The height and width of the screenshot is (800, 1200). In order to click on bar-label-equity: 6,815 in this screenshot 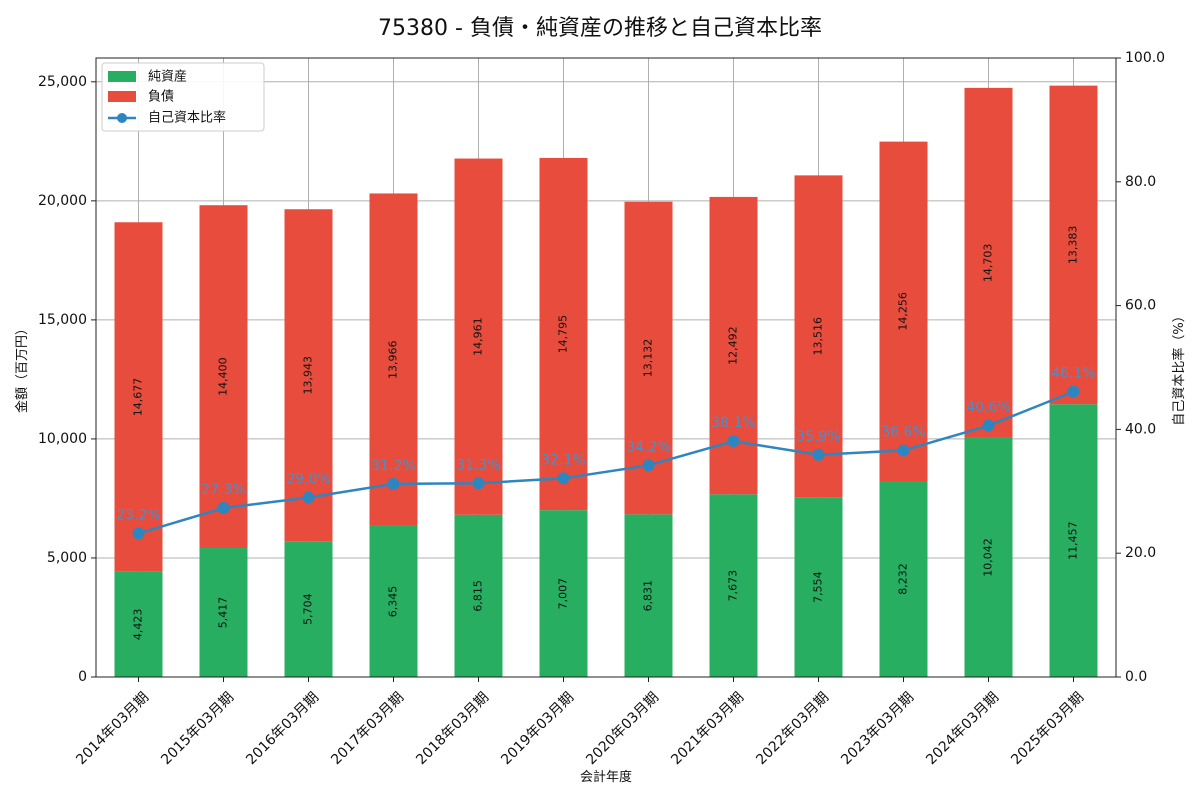, I will do `click(478, 596)`.